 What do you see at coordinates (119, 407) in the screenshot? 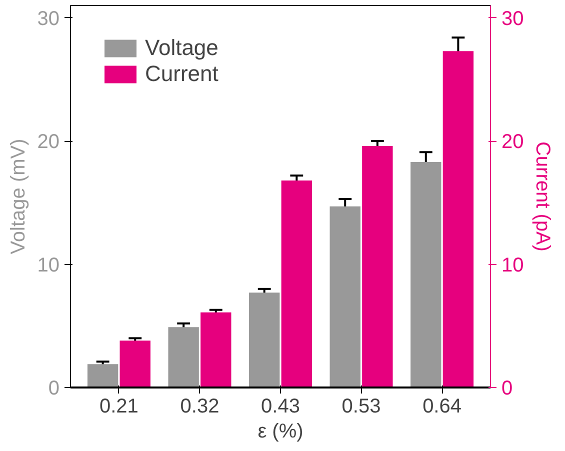
I see `x-tick-label: 0.21` at bounding box center [119, 407].